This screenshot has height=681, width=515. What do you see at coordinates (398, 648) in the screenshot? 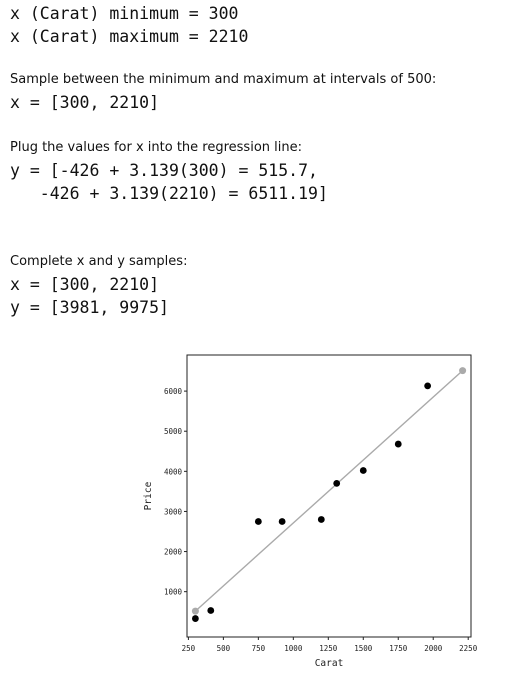
I see `x-tick-label: 1750` at bounding box center [398, 648].